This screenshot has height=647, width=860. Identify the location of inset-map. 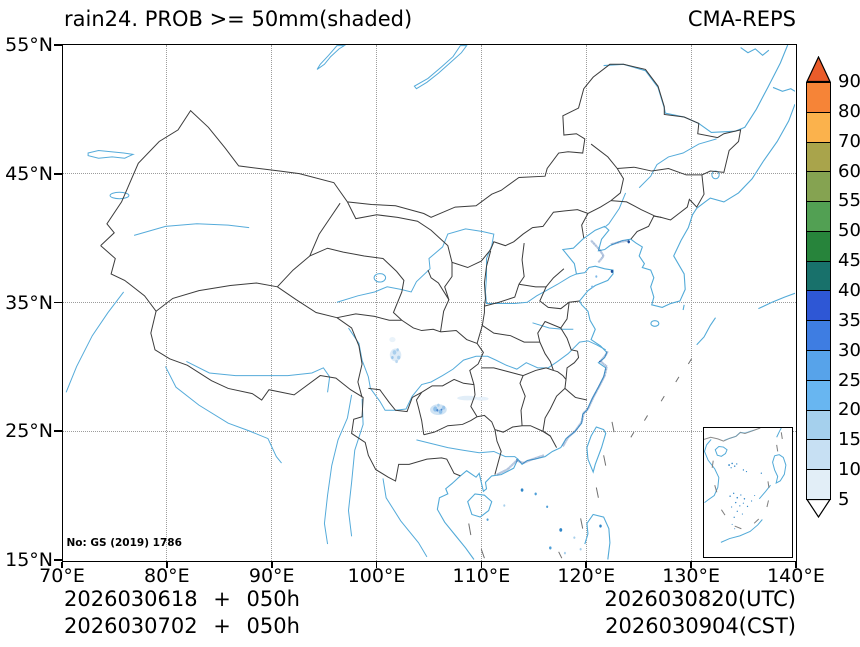
(747, 492).